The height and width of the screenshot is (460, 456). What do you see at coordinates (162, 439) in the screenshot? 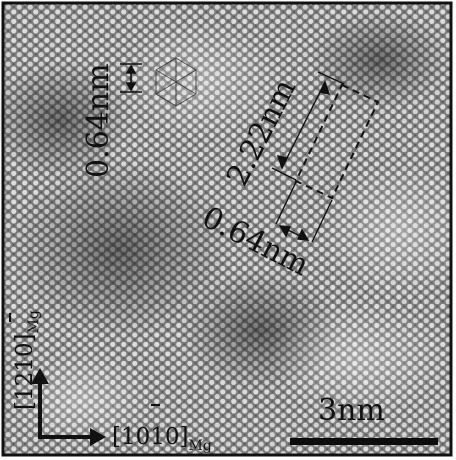
I see `axis-label-horizontal: [1010]Mg` at bounding box center [162, 439].